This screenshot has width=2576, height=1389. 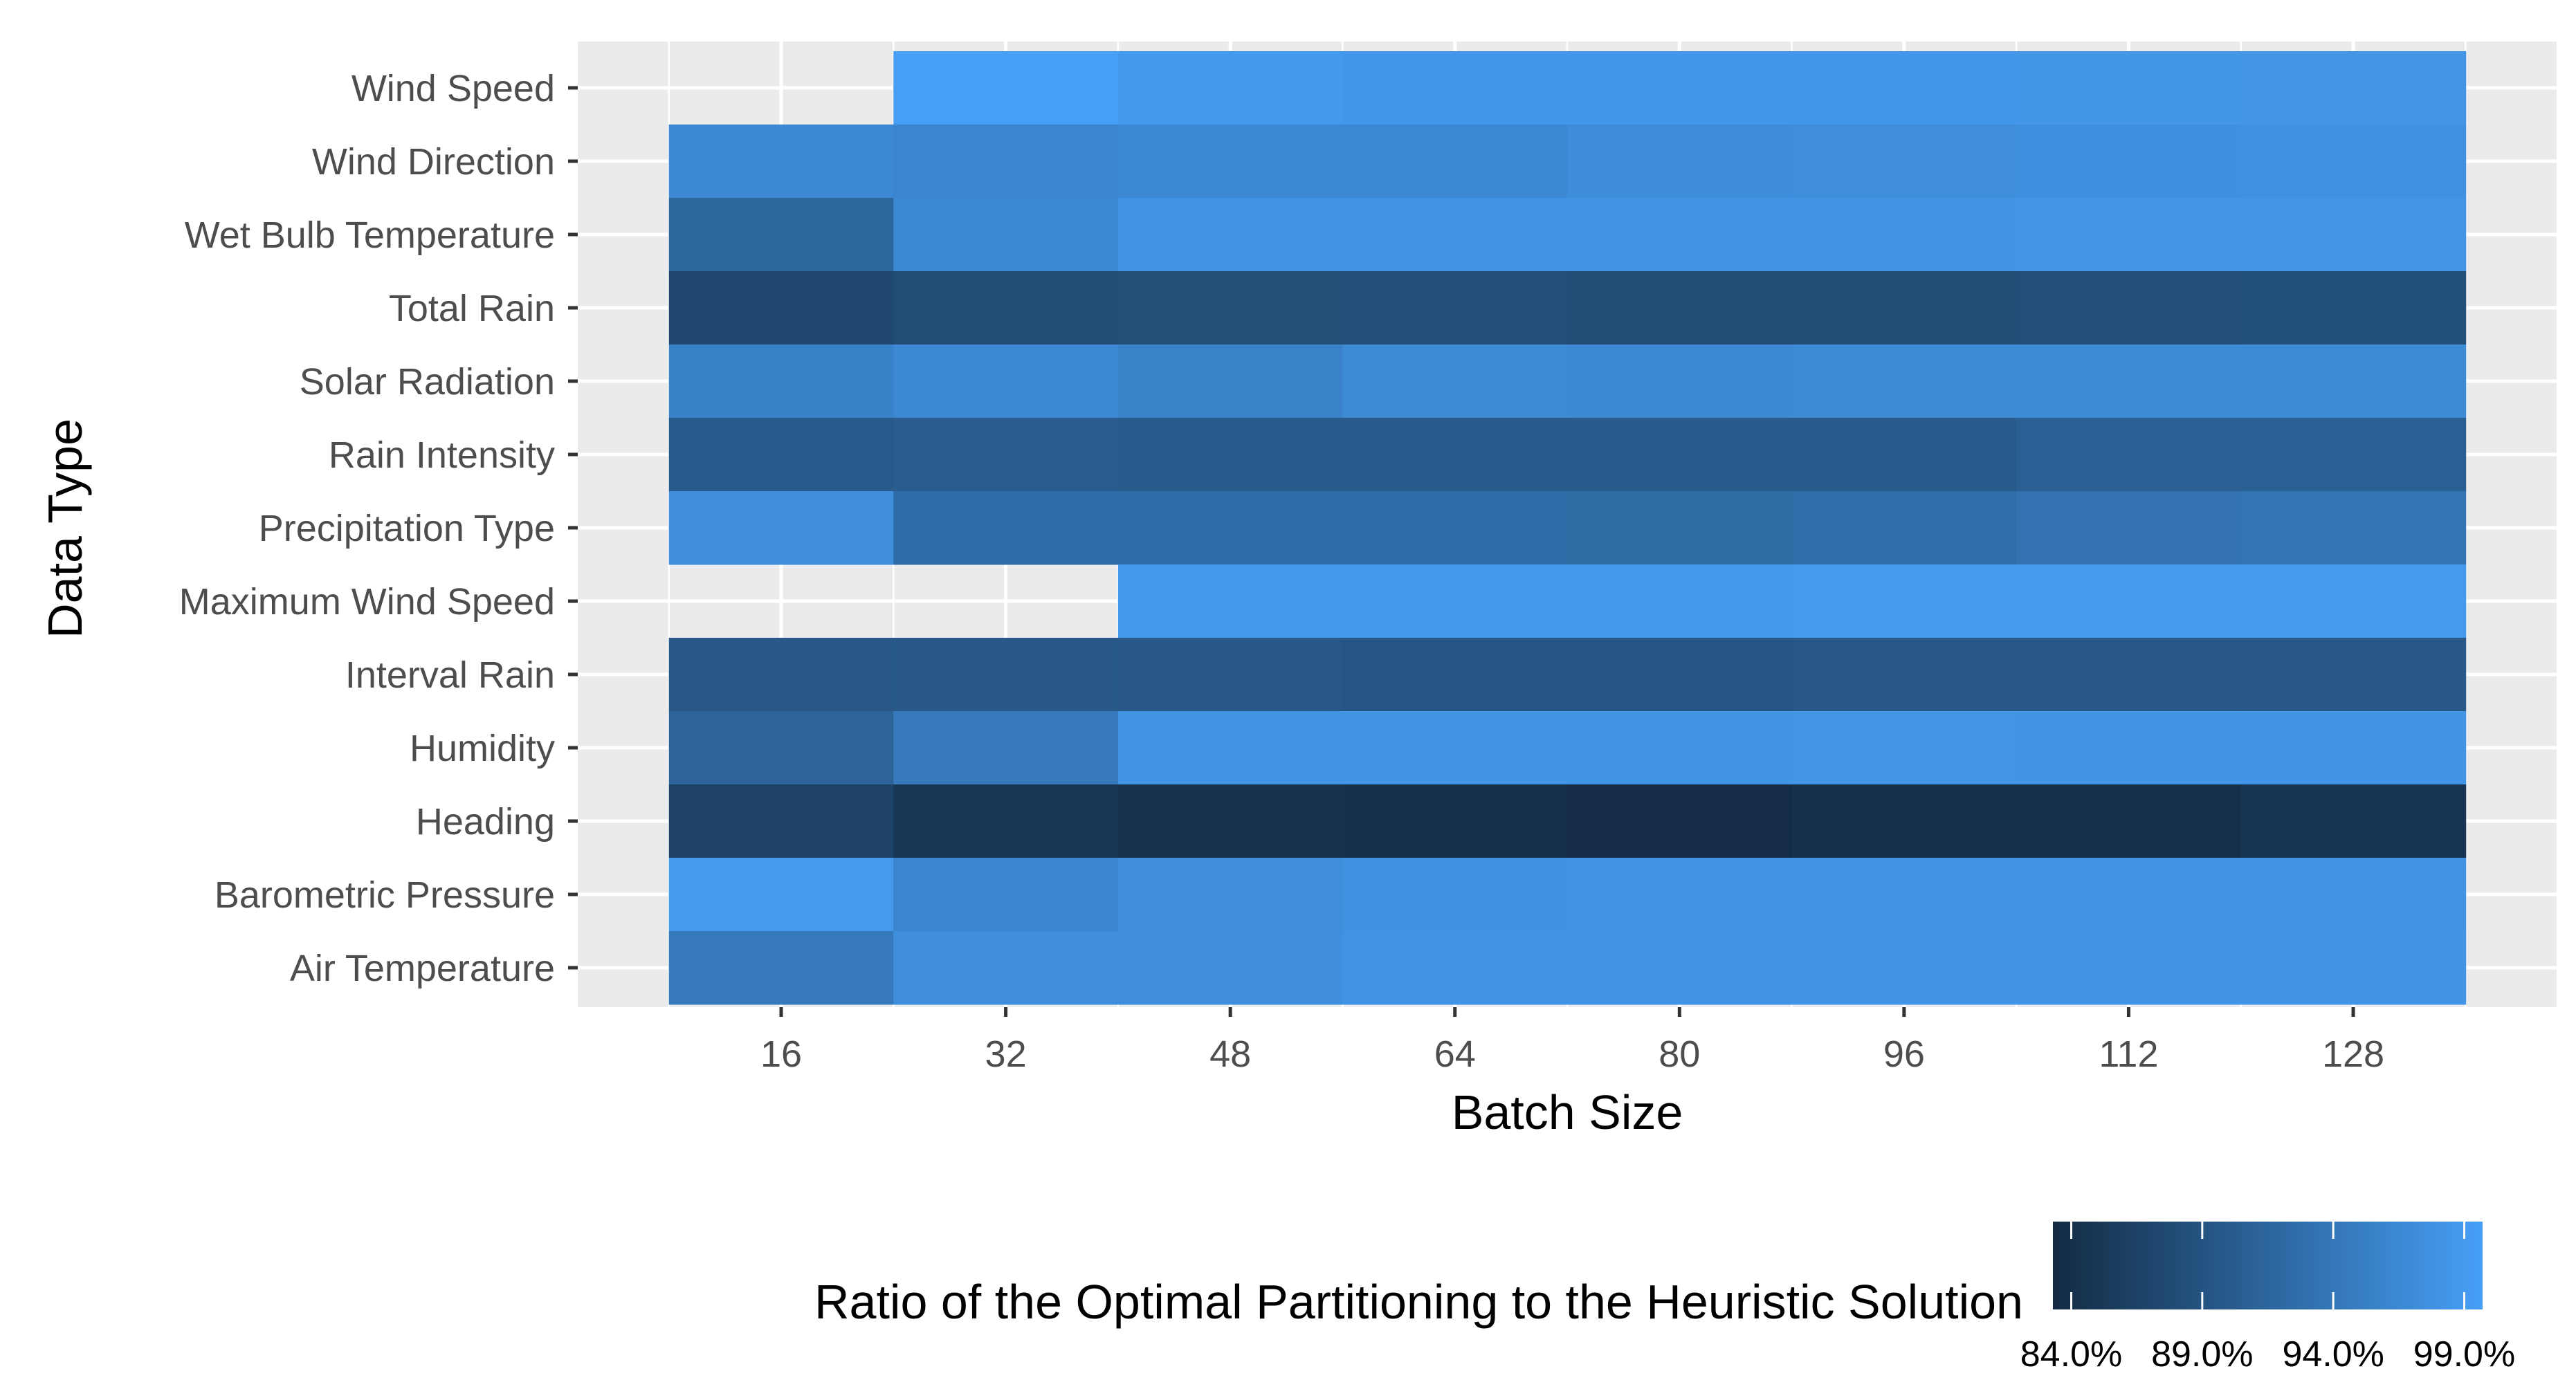 What do you see at coordinates (1455, 1054) in the screenshot?
I see `x-tick-label: 64` at bounding box center [1455, 1054].